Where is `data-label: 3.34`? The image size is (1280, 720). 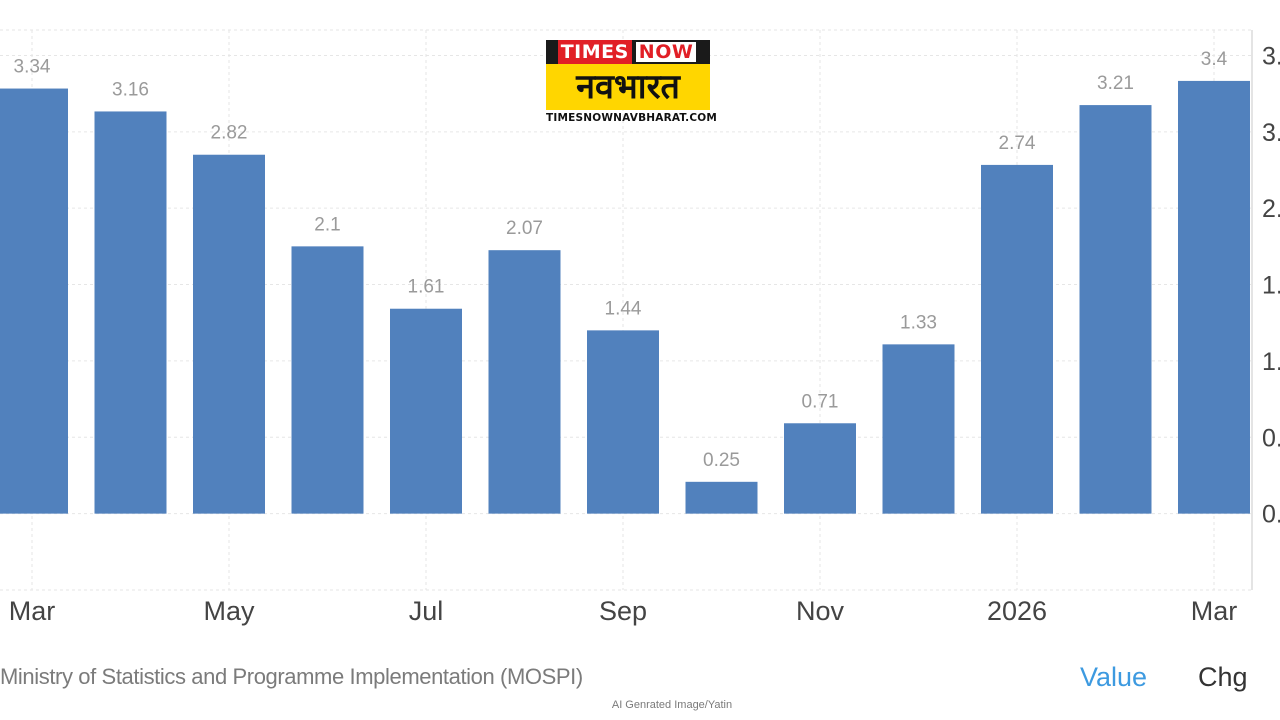 data-label: 3.34 is located at coordinates (32, 67).